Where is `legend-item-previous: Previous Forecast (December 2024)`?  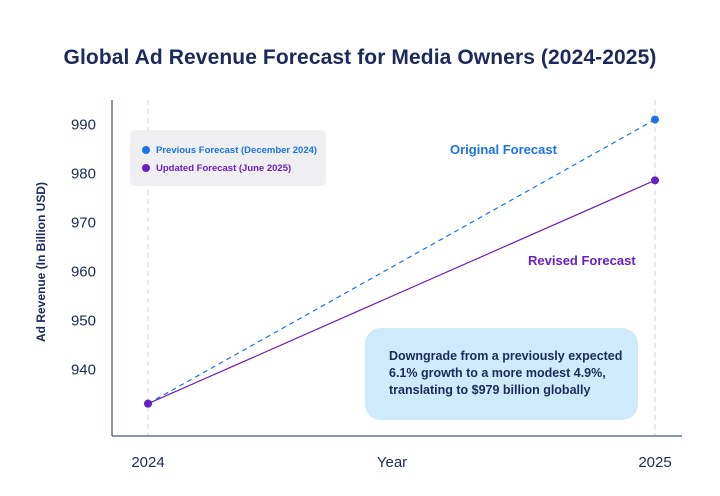 legend-item-previous: Previous Forecast (December 2024) is located at coordinates (234, 150).